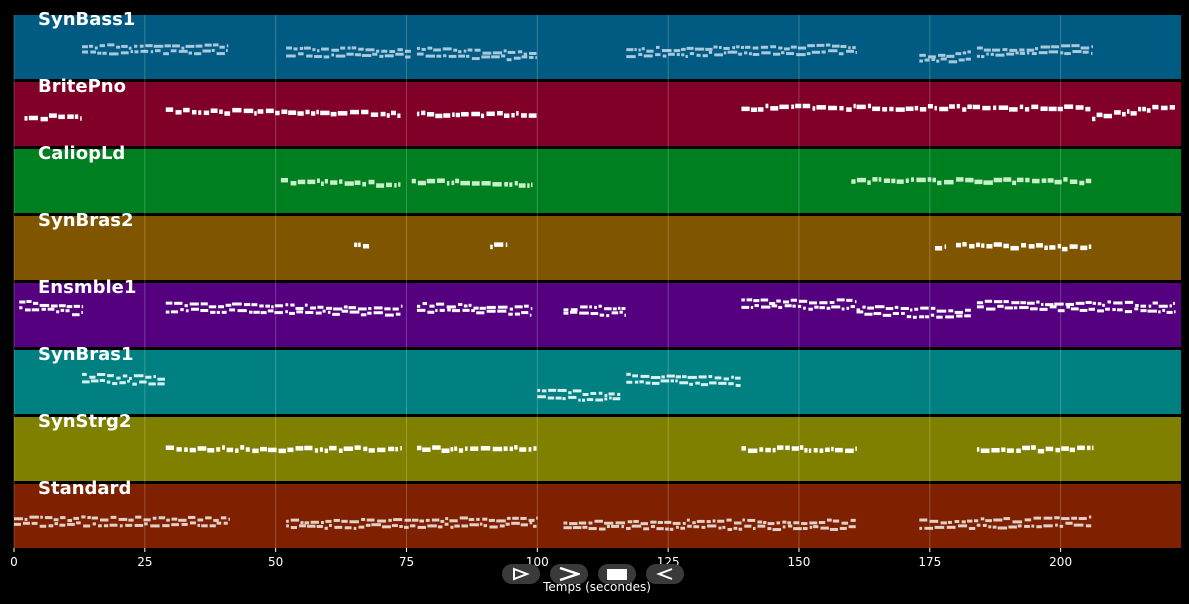 This screenshot has width=1189, height=604. Describe the element at coordinates (665, 574) in the screenshot. I see `rewind-button` at that location.